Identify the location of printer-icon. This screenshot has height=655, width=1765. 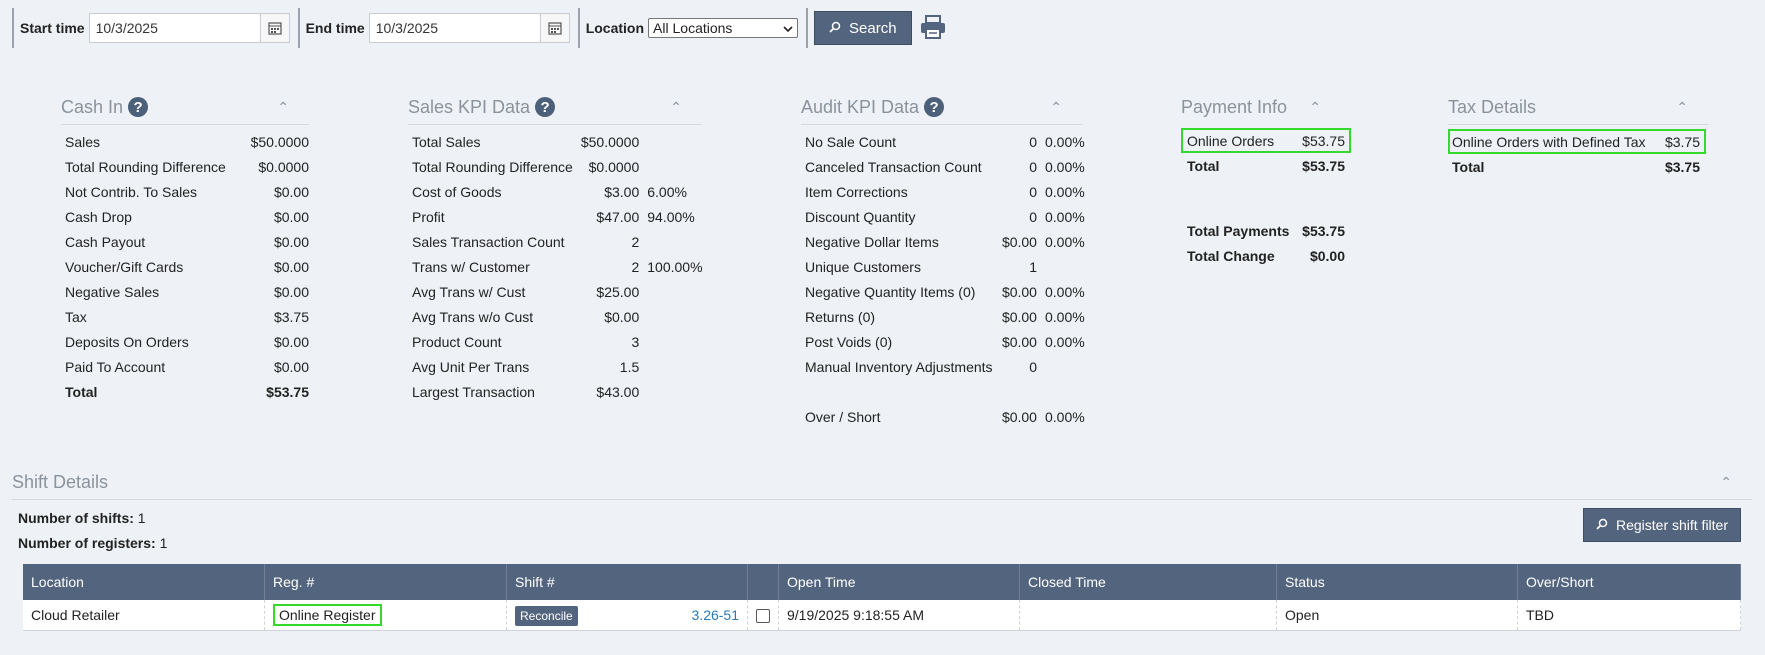
(933, 28).